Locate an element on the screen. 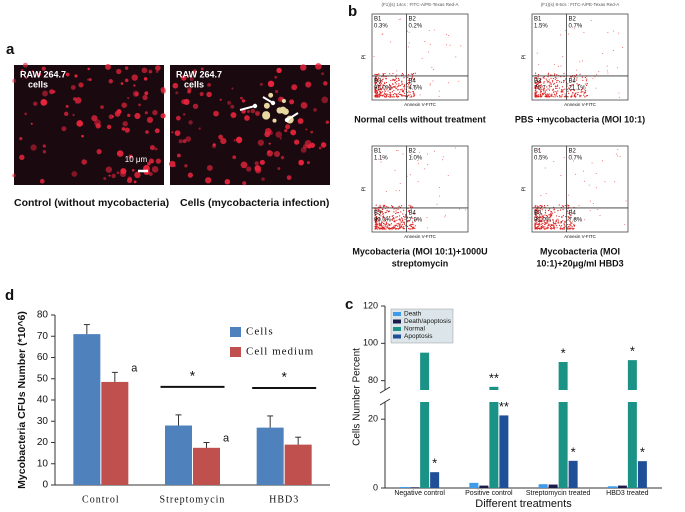  significance-mark: * is located at coordinates (642, 452).